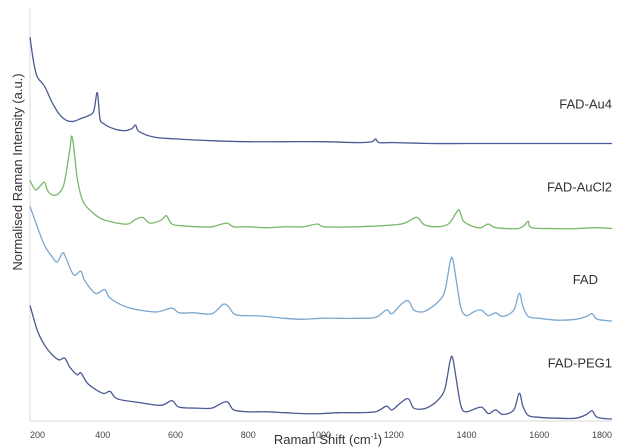 The height and width of the screenshot is (447, 622). I want to click on y-axis-title: Normalised Raman Intensity (a.u.), so click(17, 171).